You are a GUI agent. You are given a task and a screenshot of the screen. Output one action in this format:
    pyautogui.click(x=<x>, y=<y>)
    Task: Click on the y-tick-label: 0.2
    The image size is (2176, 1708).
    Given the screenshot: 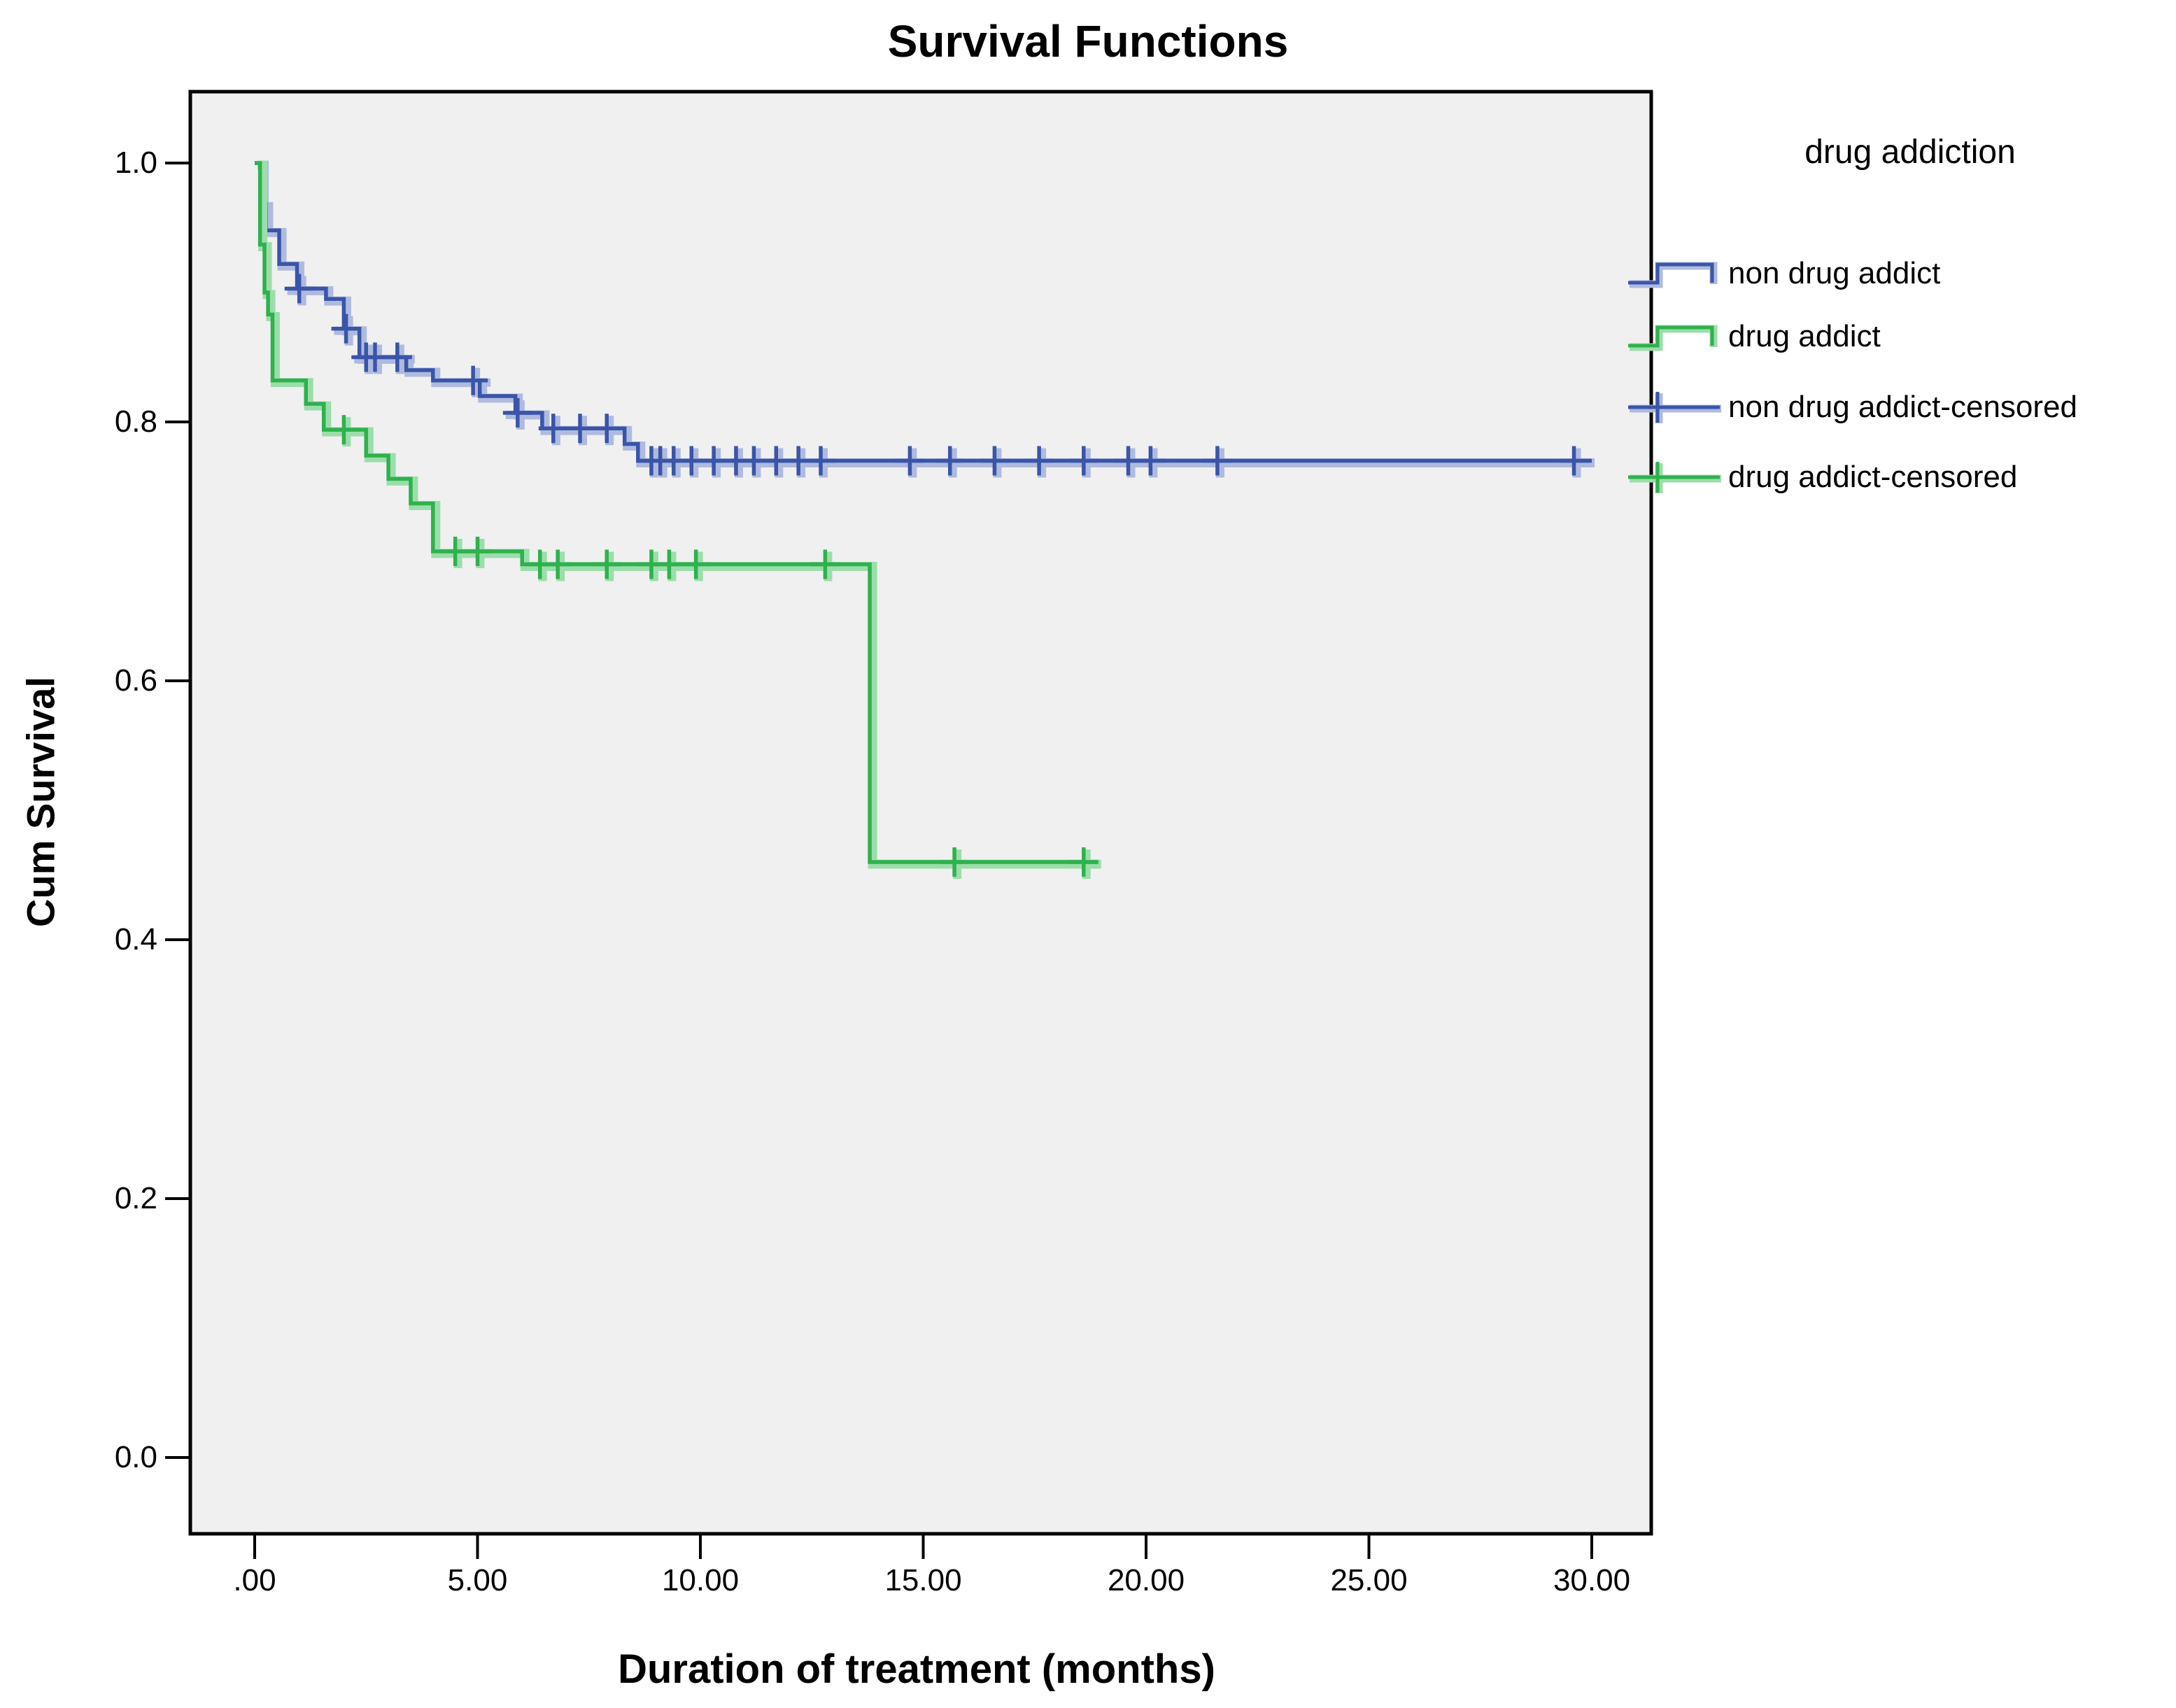 What is the action you would take?
    pyautogui.click(x=135, y=1198)
    